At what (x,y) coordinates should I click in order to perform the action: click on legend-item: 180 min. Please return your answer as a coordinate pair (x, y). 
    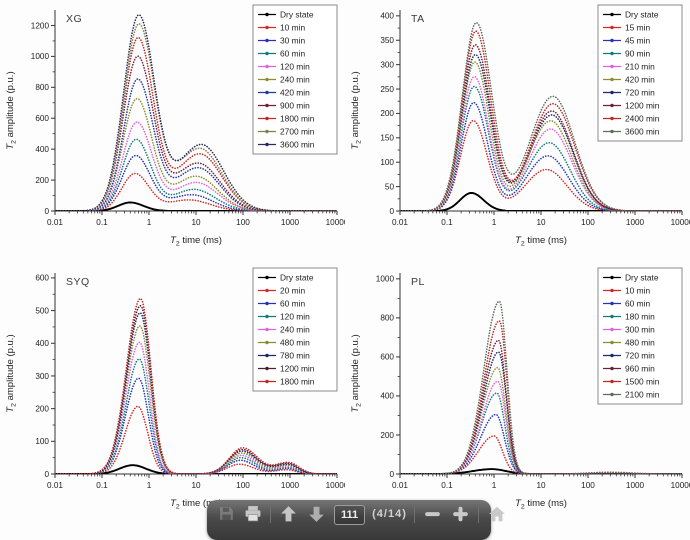
    Looking at the image, I should click on (629, 317).